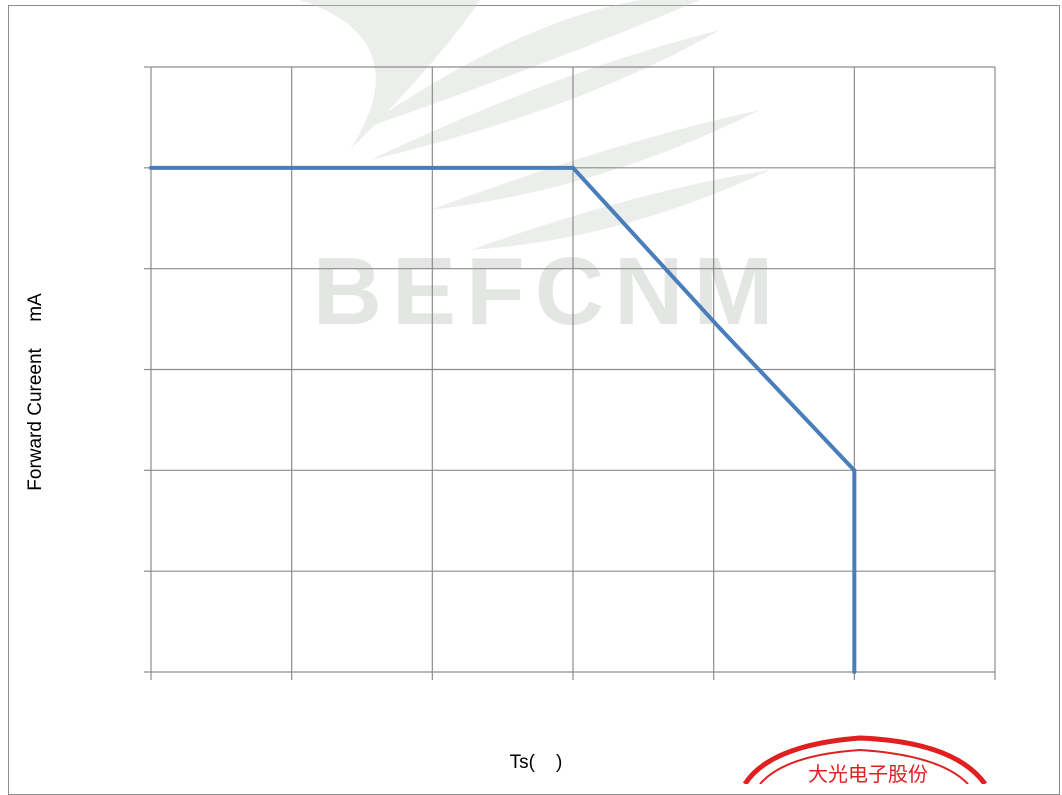 This screenshot has width=1062, height=795. I want to click on y-axis-label: Forward Cureent mA, so click(35, 392).